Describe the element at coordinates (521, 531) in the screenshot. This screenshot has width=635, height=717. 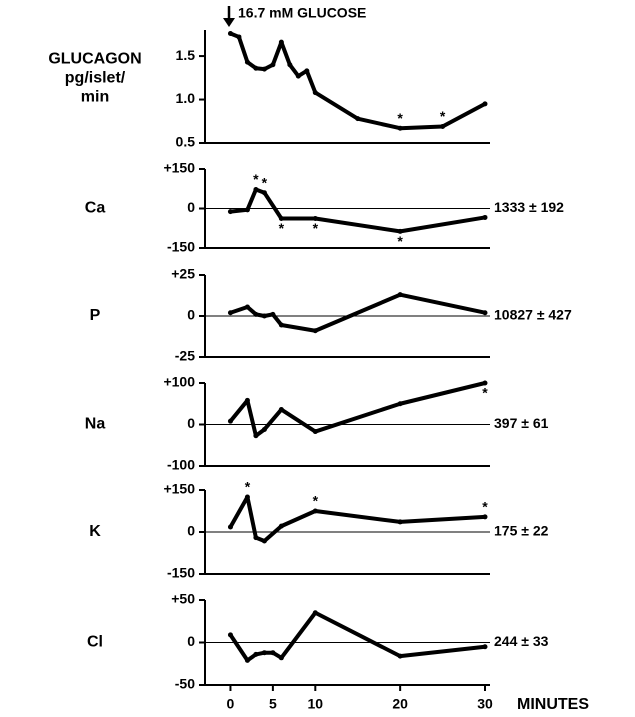
I see `value-note: 175 ± 22` at that location.